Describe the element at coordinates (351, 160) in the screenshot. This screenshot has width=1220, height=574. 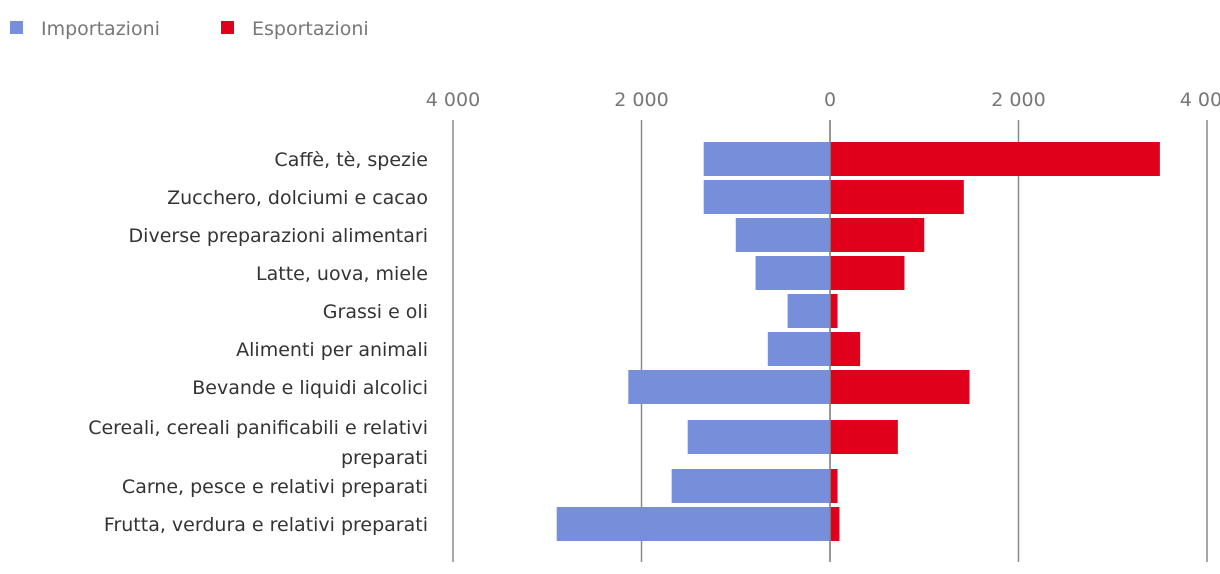
I see `category-label: Caffè, tè, spezie` at that location.